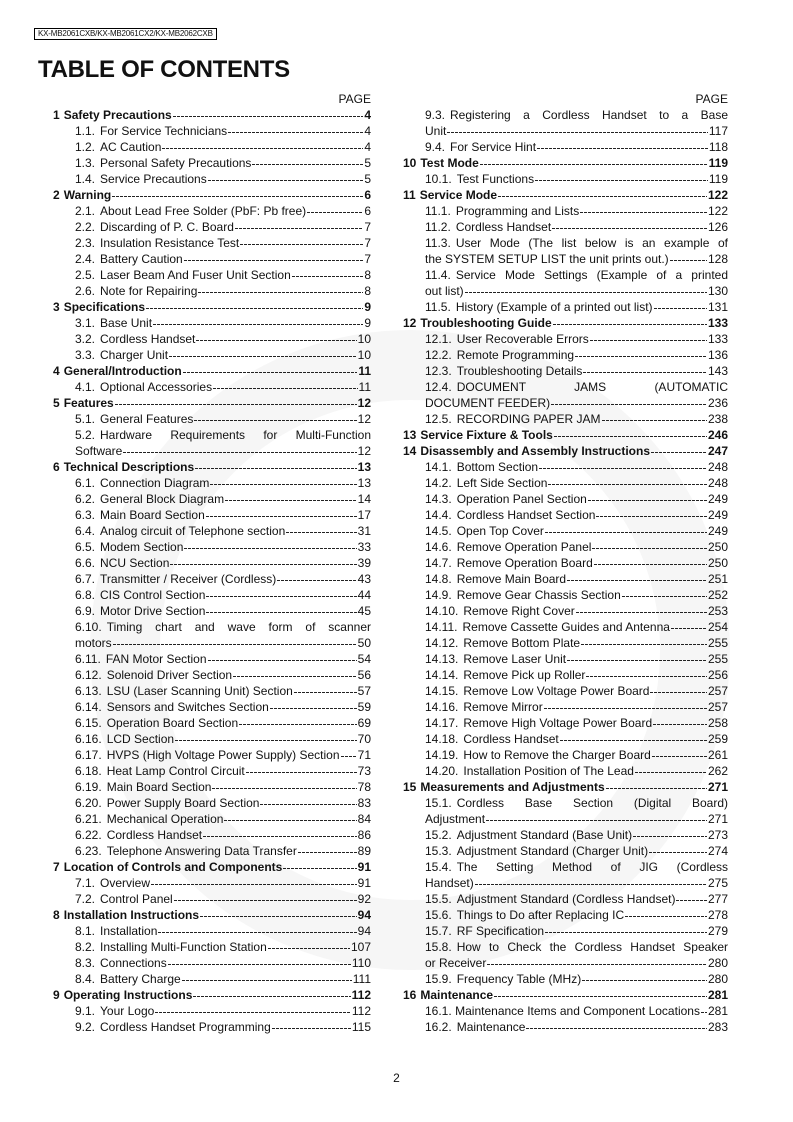 This screenshot has height=1122, width=793. What do you see at coordinates (565, 1027) in the screenshot?
I see `toc-section: 16.2. Maintenance 283` at bounding box center [565, 1027].